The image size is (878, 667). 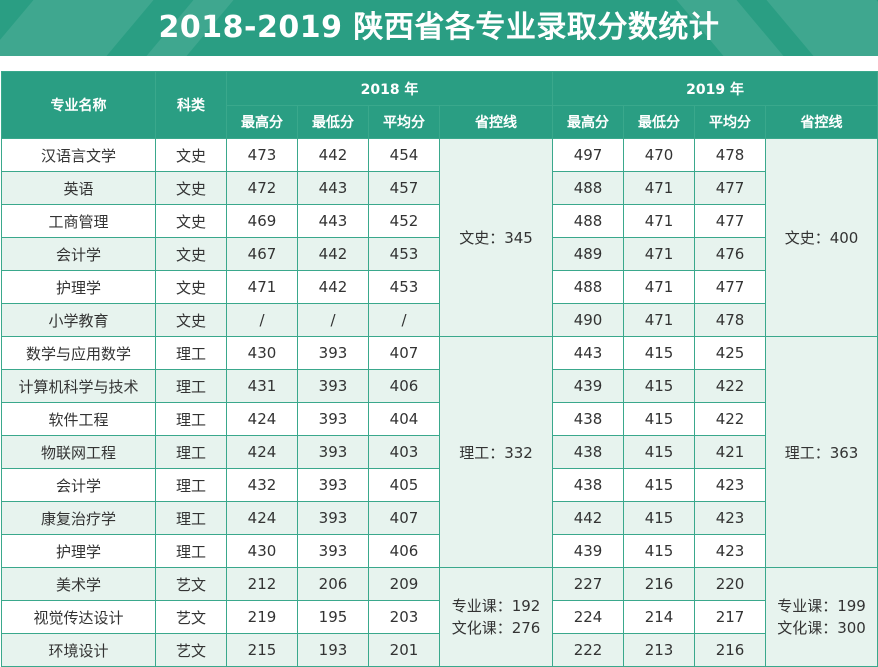 What do you see at coordinates (333, 617) in the screenshot?
I see `cell-2018-min: 195` at bounding box center [333, 617].